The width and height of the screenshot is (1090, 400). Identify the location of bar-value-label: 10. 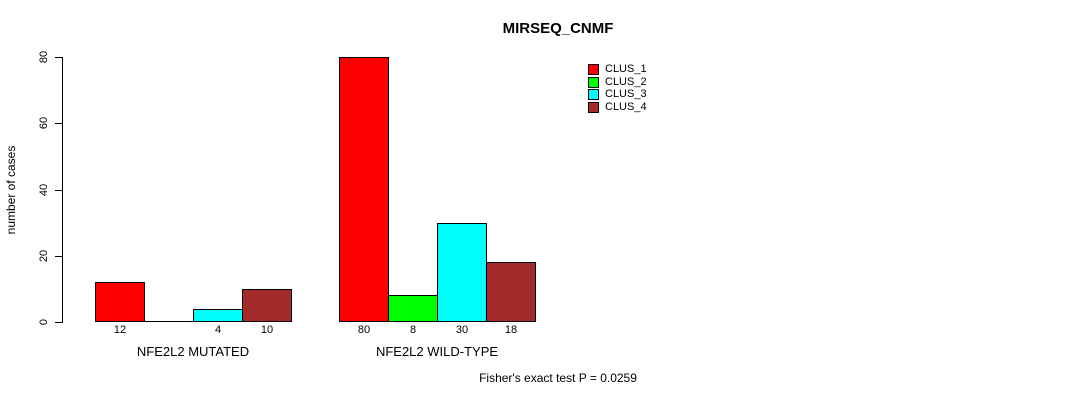
(267, 330).